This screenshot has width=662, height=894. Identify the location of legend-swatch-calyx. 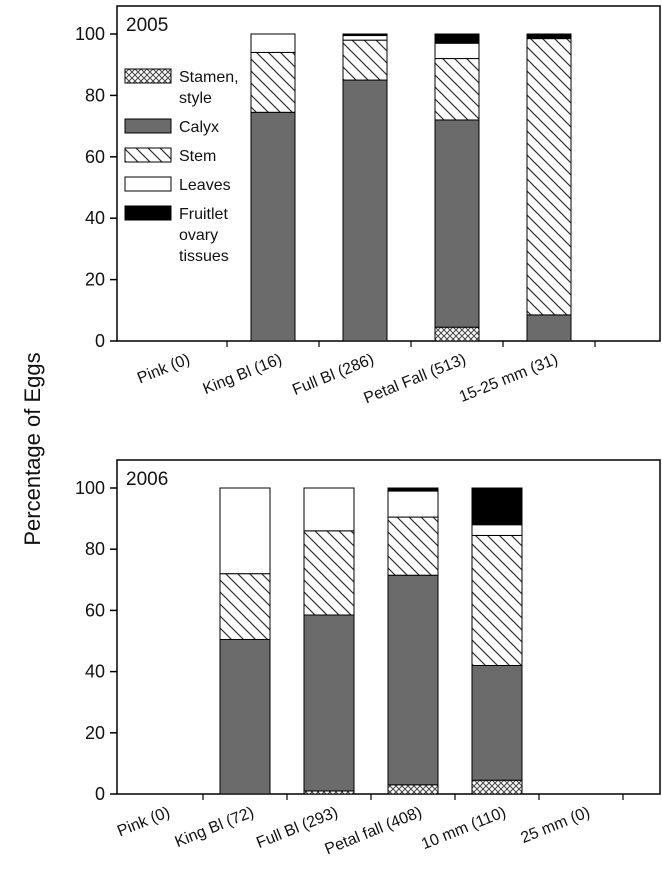
(148, 126).